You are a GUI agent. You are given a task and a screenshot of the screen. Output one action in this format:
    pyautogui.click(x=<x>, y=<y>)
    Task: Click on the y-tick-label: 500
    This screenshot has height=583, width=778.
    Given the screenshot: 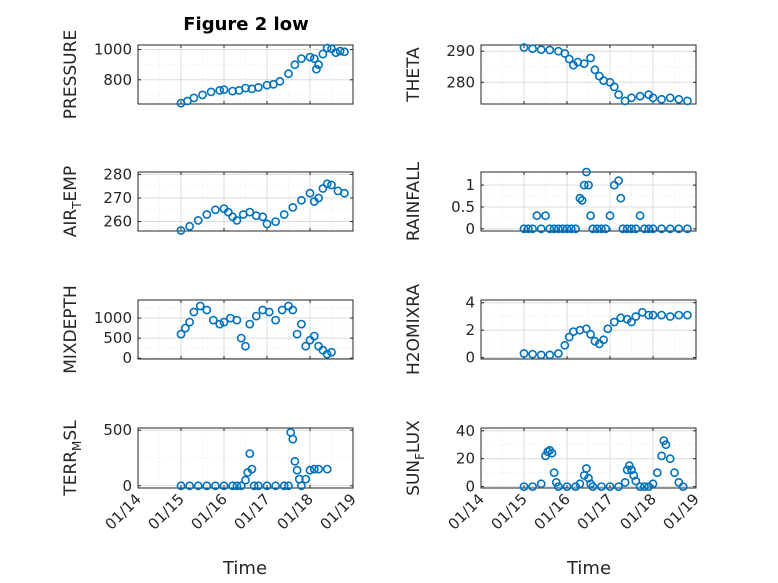 What is the action you would take?
    pyautogui.click(x=117, y=338)
    